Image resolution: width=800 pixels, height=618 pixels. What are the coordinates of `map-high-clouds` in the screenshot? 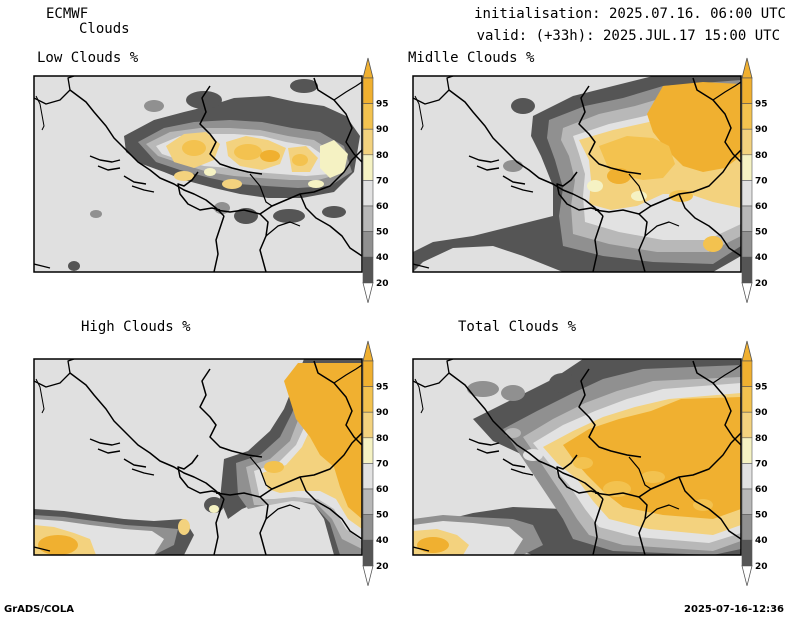 It's located at (198, 457).